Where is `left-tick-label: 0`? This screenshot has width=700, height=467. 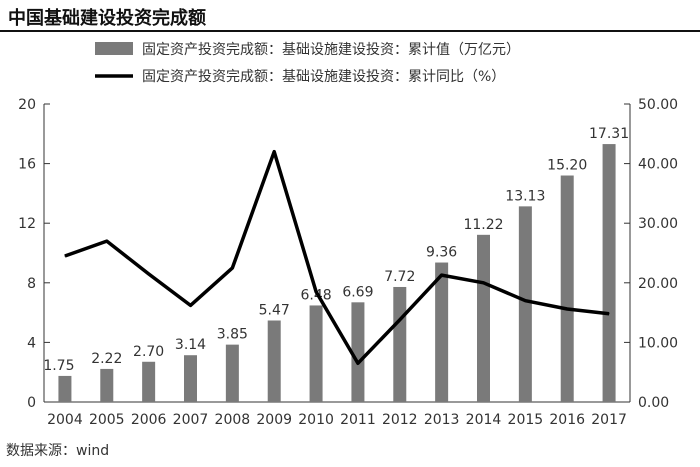 left-tick-label: 0 is located at coordinates (31, 403).